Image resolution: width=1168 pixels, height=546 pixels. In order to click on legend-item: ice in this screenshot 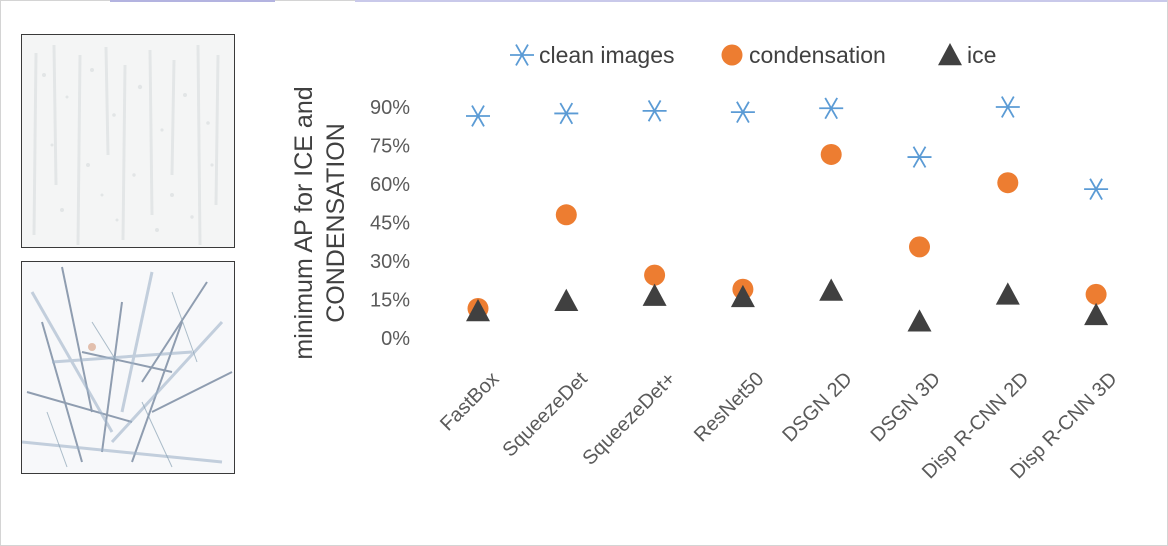, I will do `click(967, 55)`.